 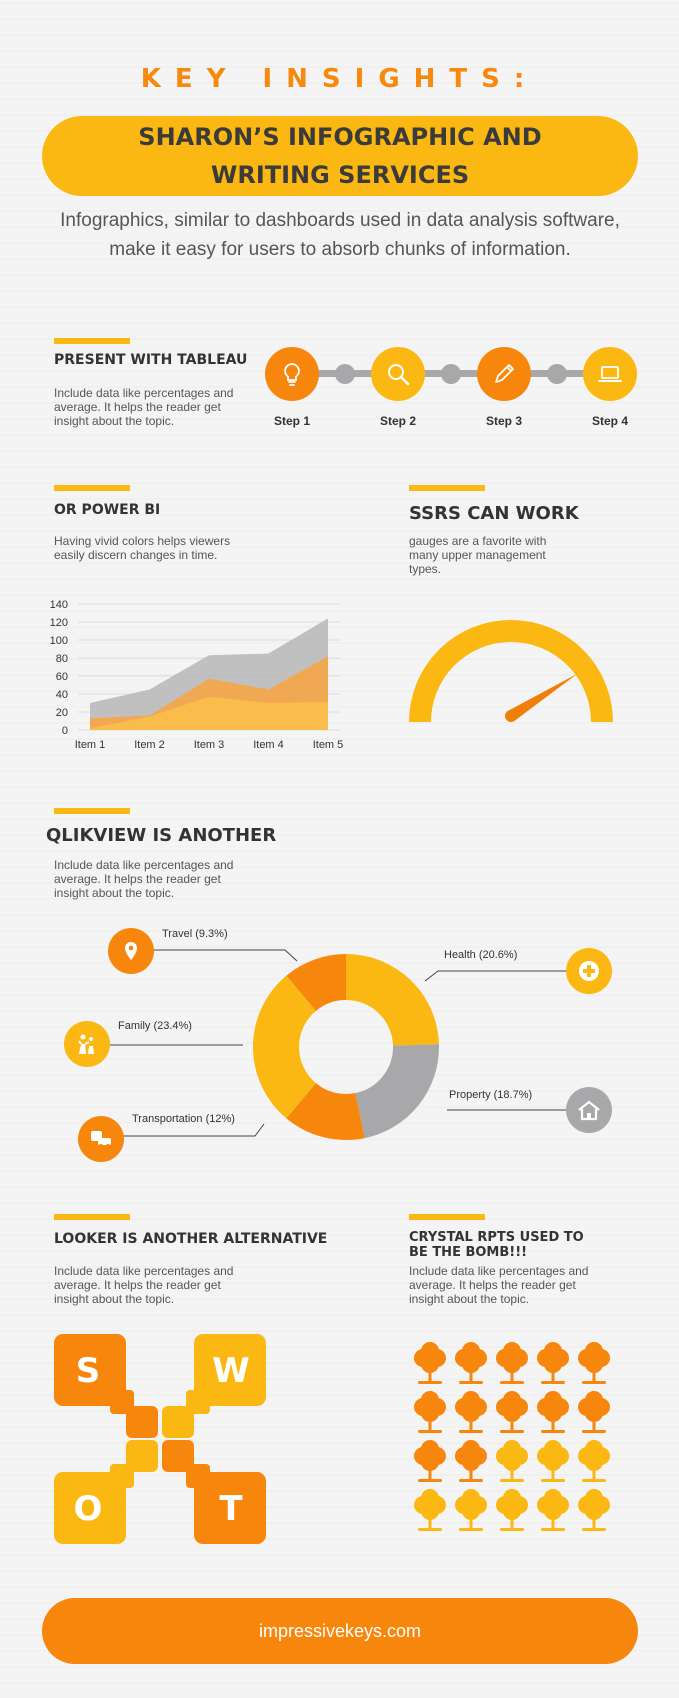 What do you see at coordinates (131, 951) in the screenshot?
I see `location-pin-icon` at bounding box center [131, 951].